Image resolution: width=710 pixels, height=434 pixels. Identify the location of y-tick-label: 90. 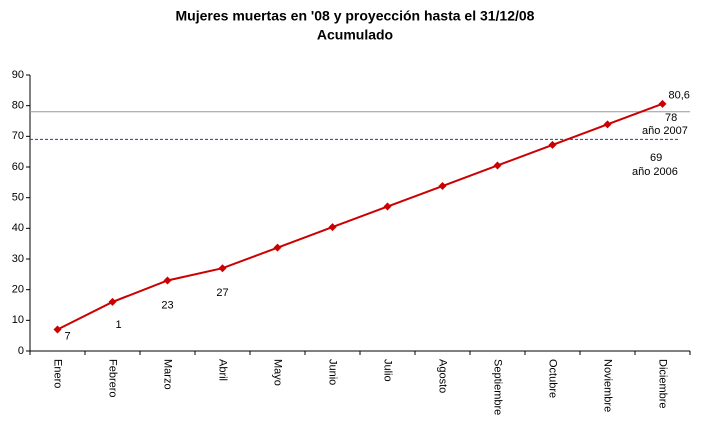
(18, 75).